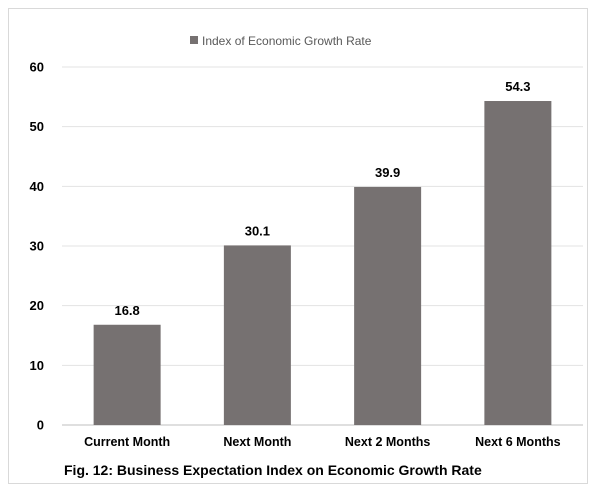  Describe the element at coordinates (37, 126) in the screenshot. I see `y-tick-label: 50` at that location.